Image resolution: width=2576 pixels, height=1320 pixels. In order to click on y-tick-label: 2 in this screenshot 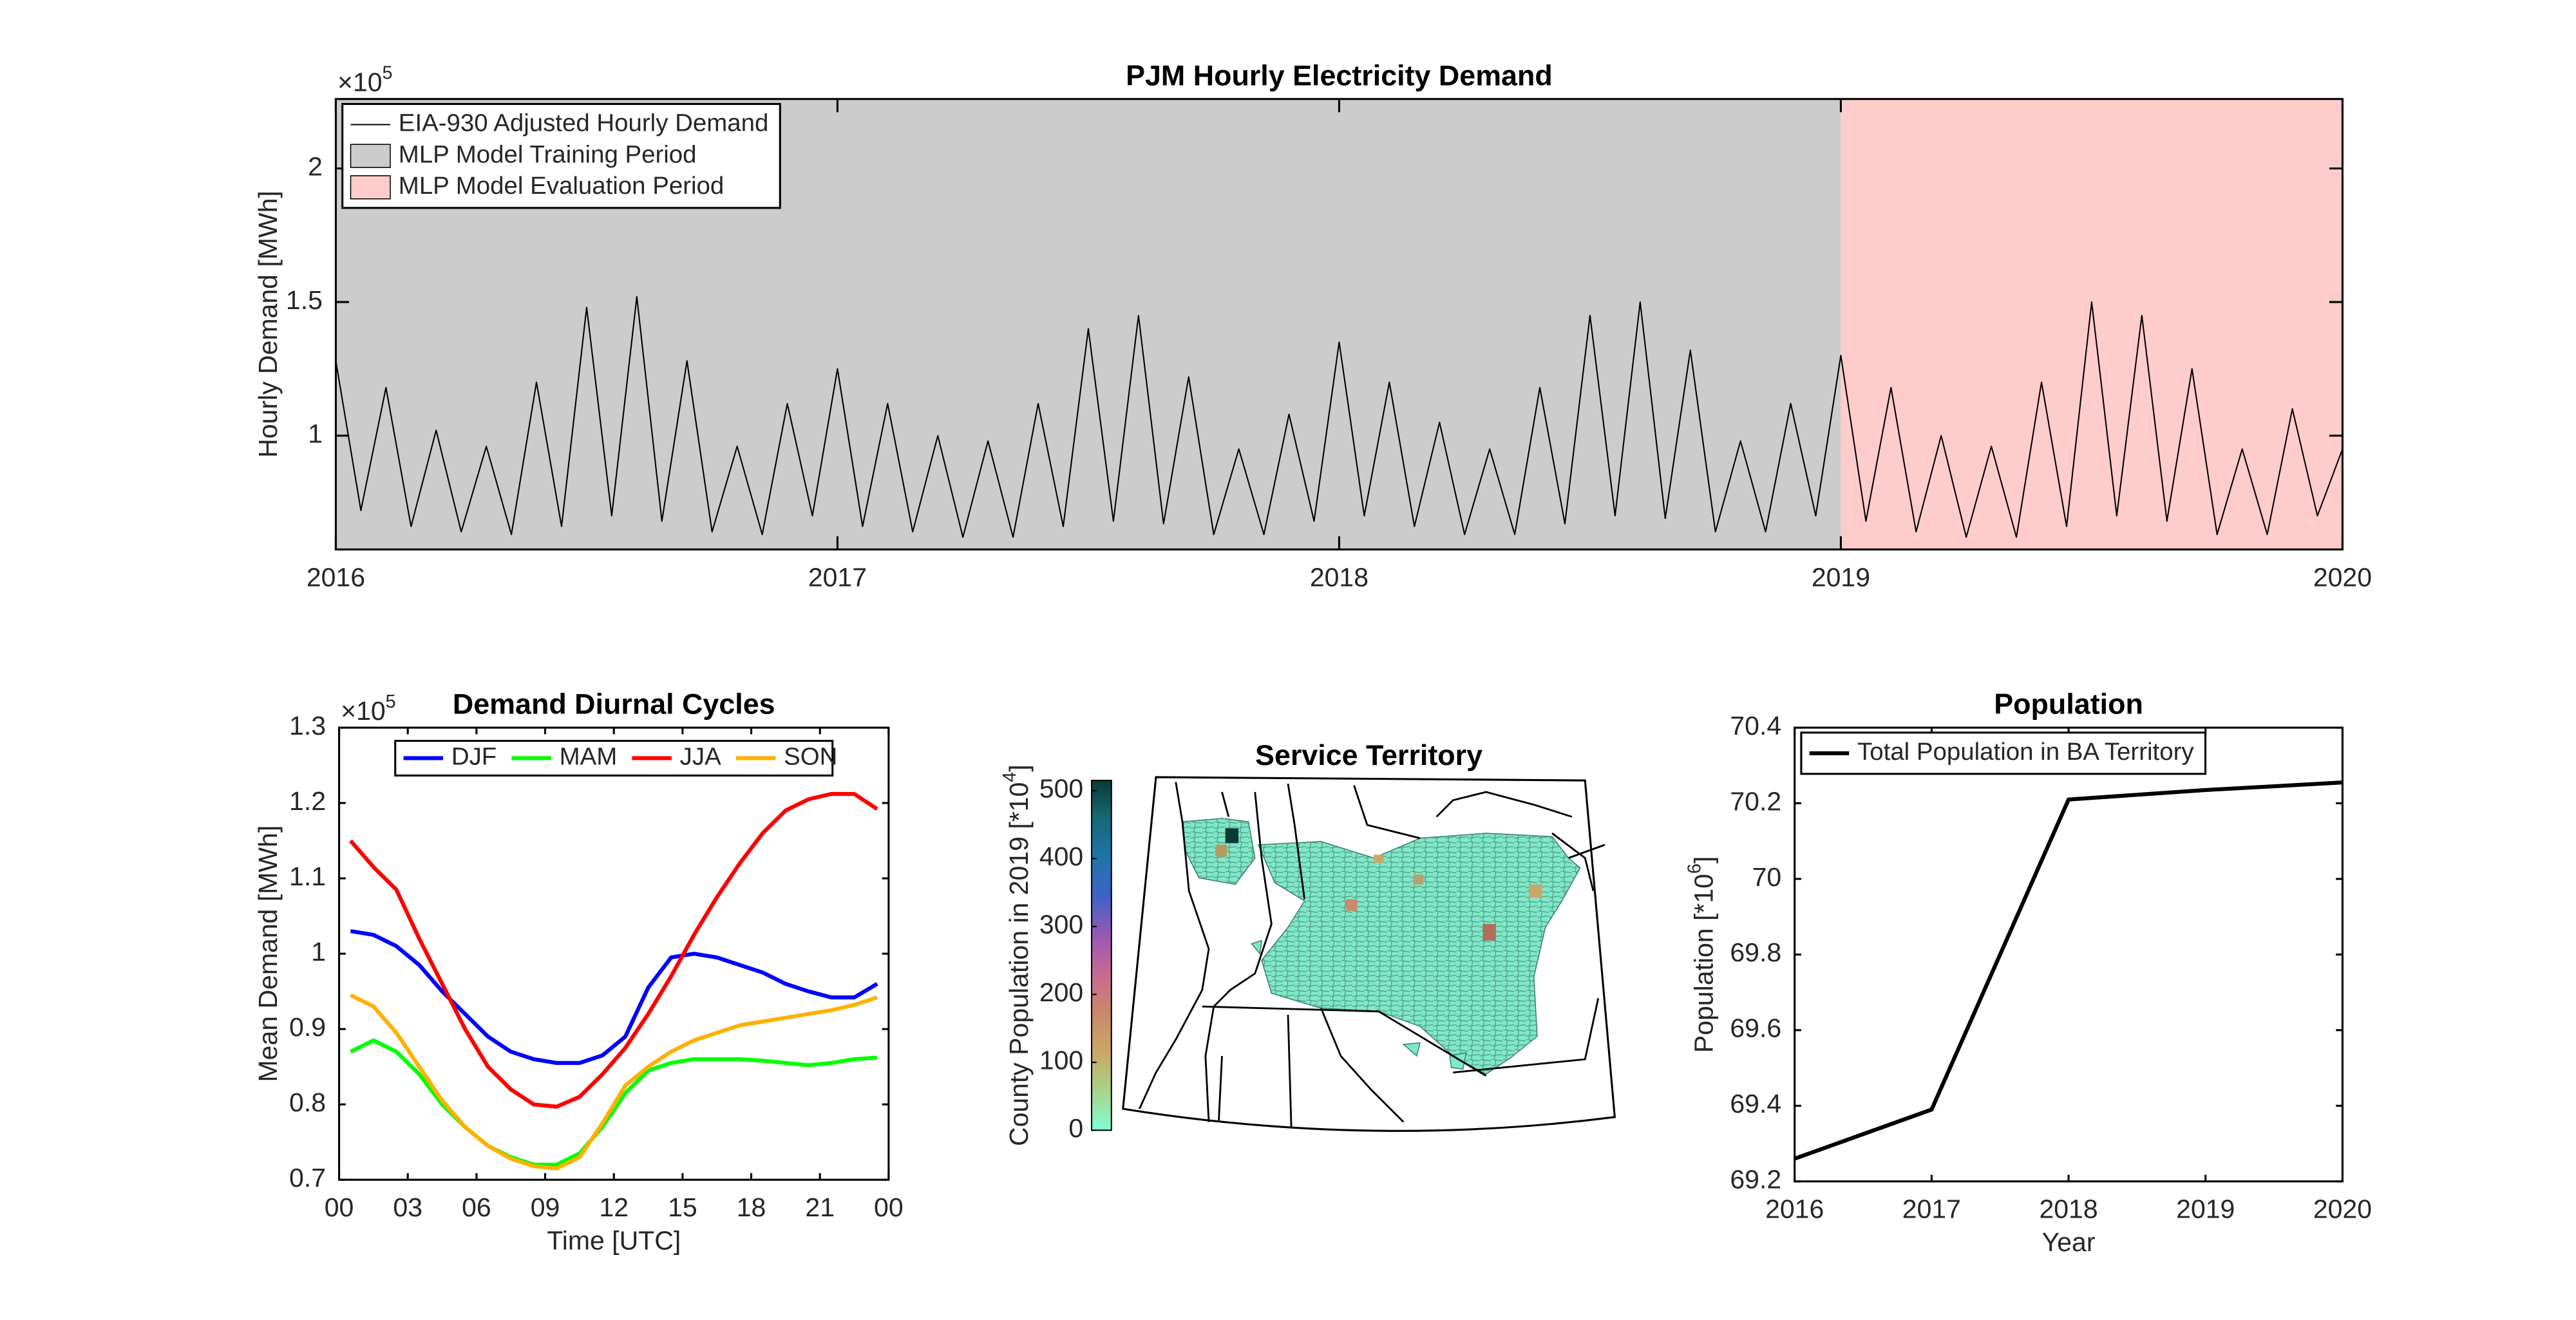, I will do `click(315, 166)`.